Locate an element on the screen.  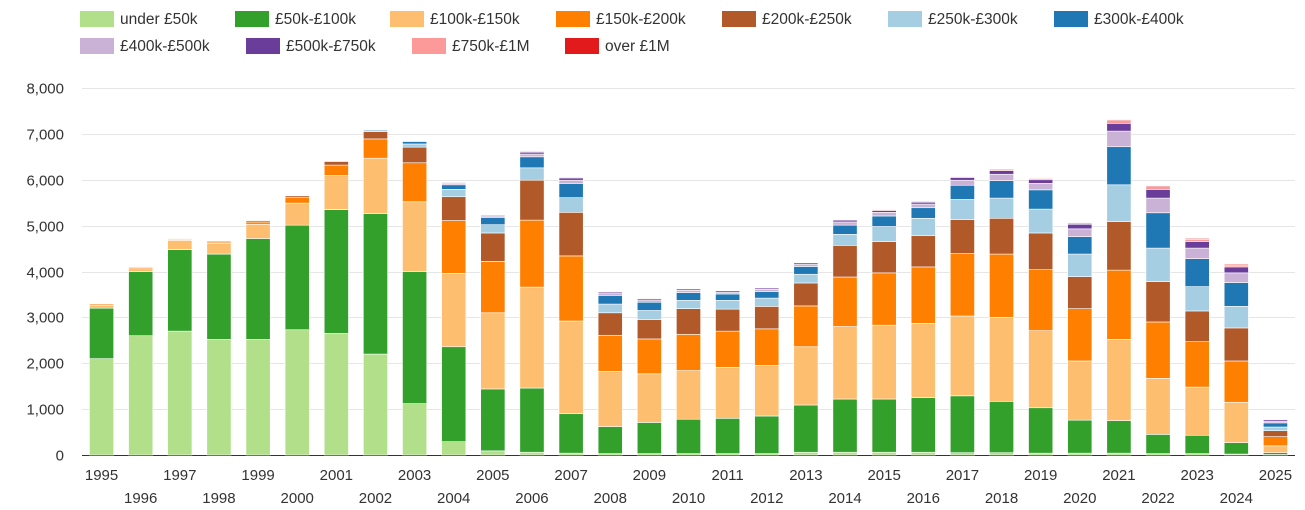
legend-item-150k-200k: £150k-£200k is located at coordinates (621, 20).